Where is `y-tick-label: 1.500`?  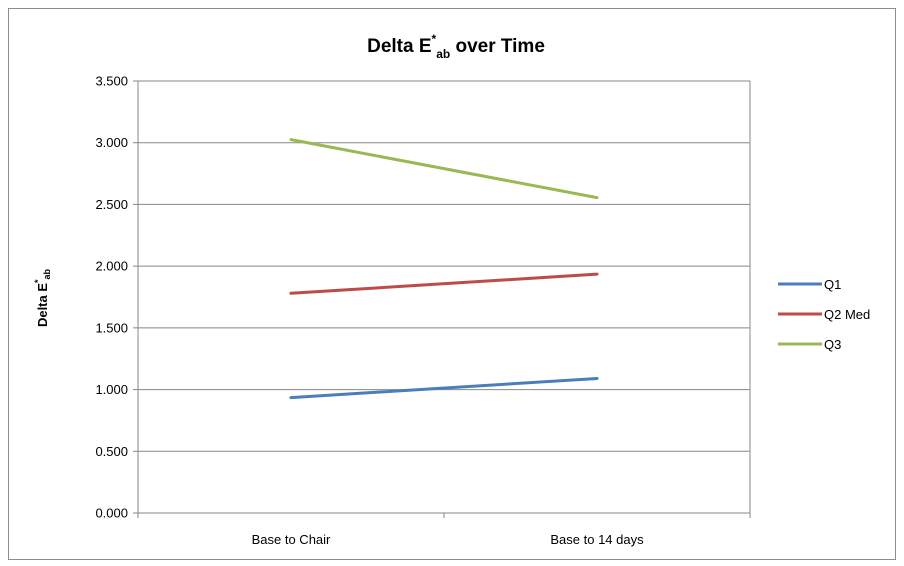 y-tick-label: 1.500 is located at coordinates (111, 327).